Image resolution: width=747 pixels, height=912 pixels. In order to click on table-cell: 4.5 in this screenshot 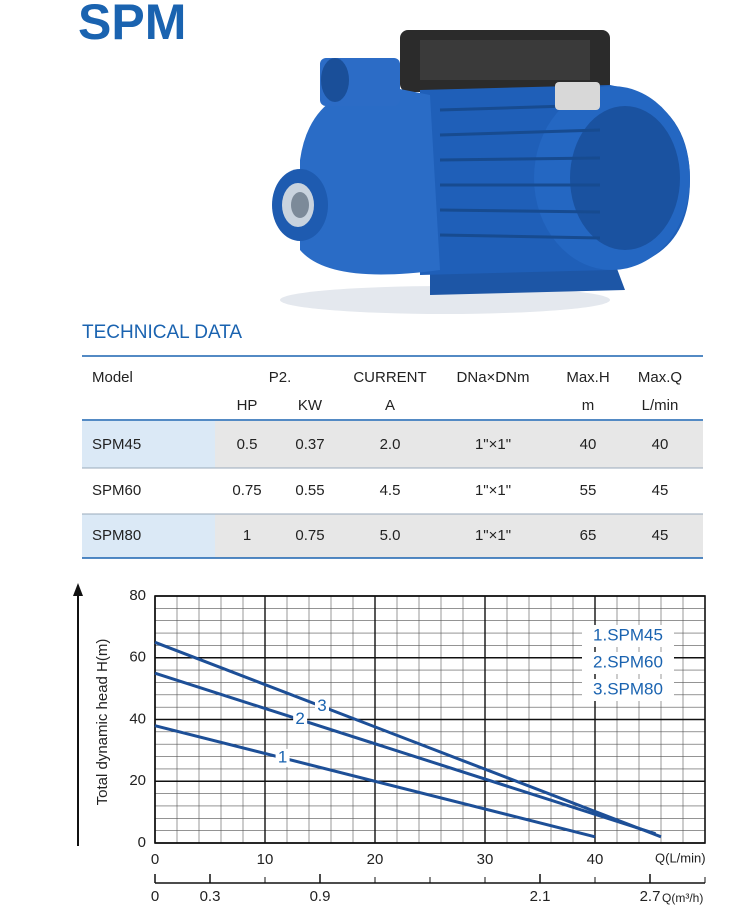, I will do `click(390, 490)`.